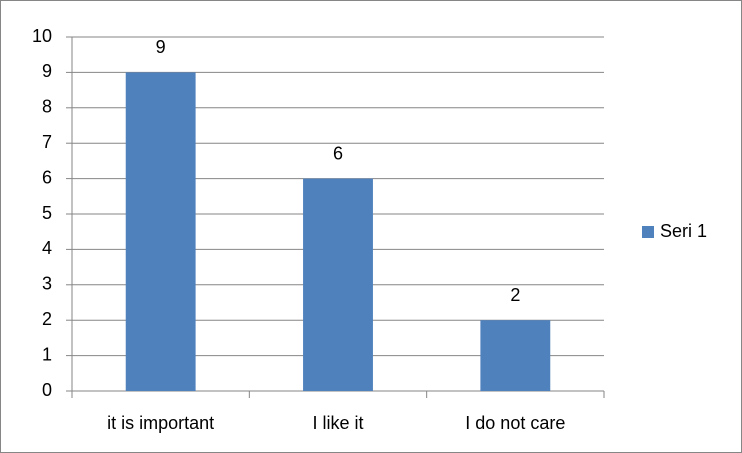 The width and height of the screenshot is (742, 453). What do you see at coordinates (47, 248) in the screenshot?
I see `y-tick-label: 4` at bounding box center [47, 248].